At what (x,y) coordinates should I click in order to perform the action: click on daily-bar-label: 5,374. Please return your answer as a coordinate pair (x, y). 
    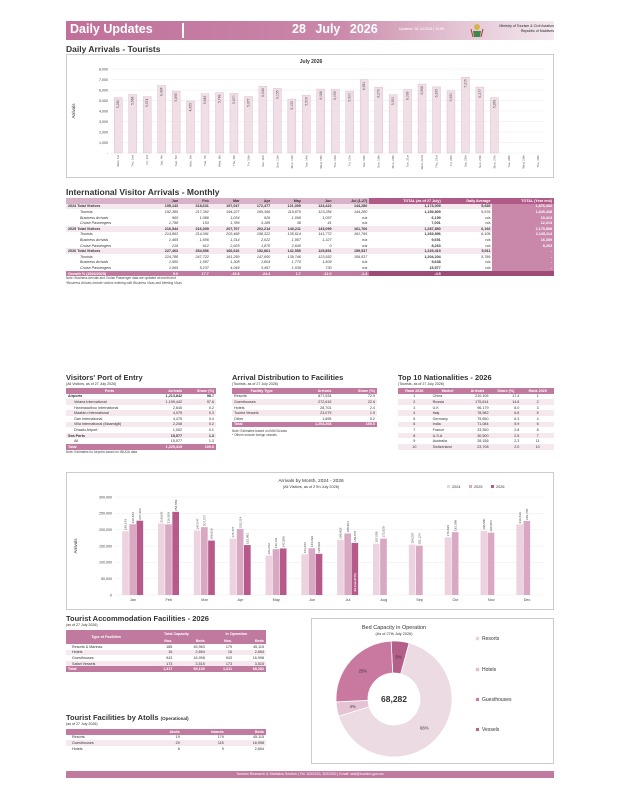
    Looking at the image, I should click on (147, 102).